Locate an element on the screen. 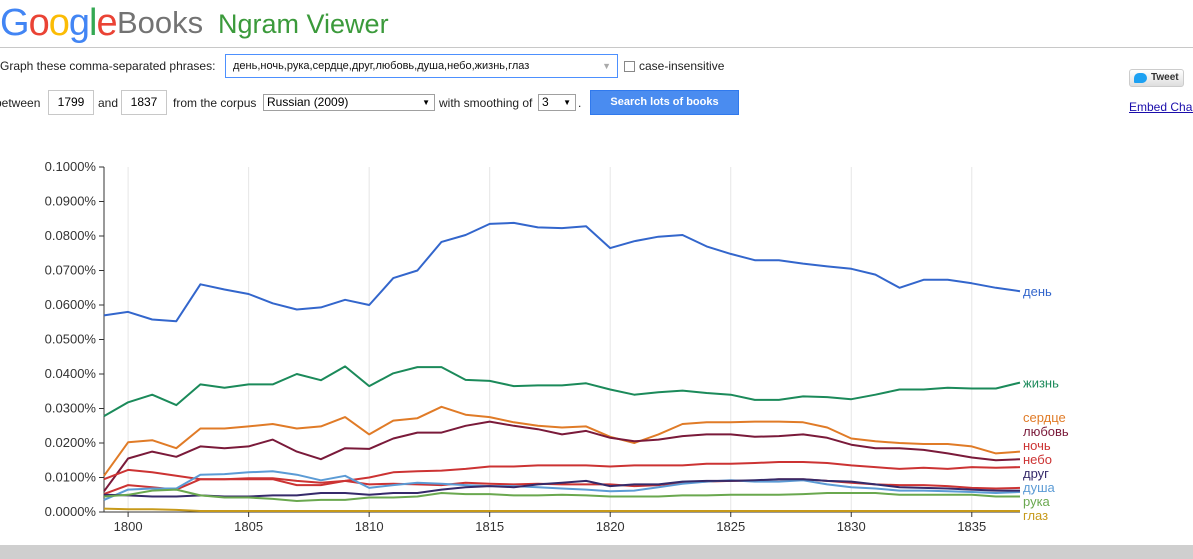 This screenshot has width=1193, height=559. smoothing-select-value: 3 is located at coordinates (545, 102).